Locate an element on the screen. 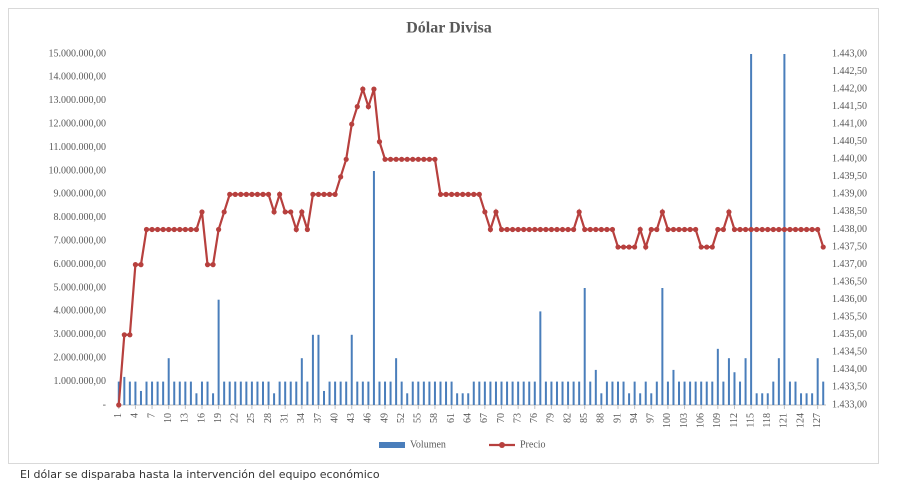 This screenshot has width=899, height=494. x-tick-label: 97 is located at coordinates (651, 418).